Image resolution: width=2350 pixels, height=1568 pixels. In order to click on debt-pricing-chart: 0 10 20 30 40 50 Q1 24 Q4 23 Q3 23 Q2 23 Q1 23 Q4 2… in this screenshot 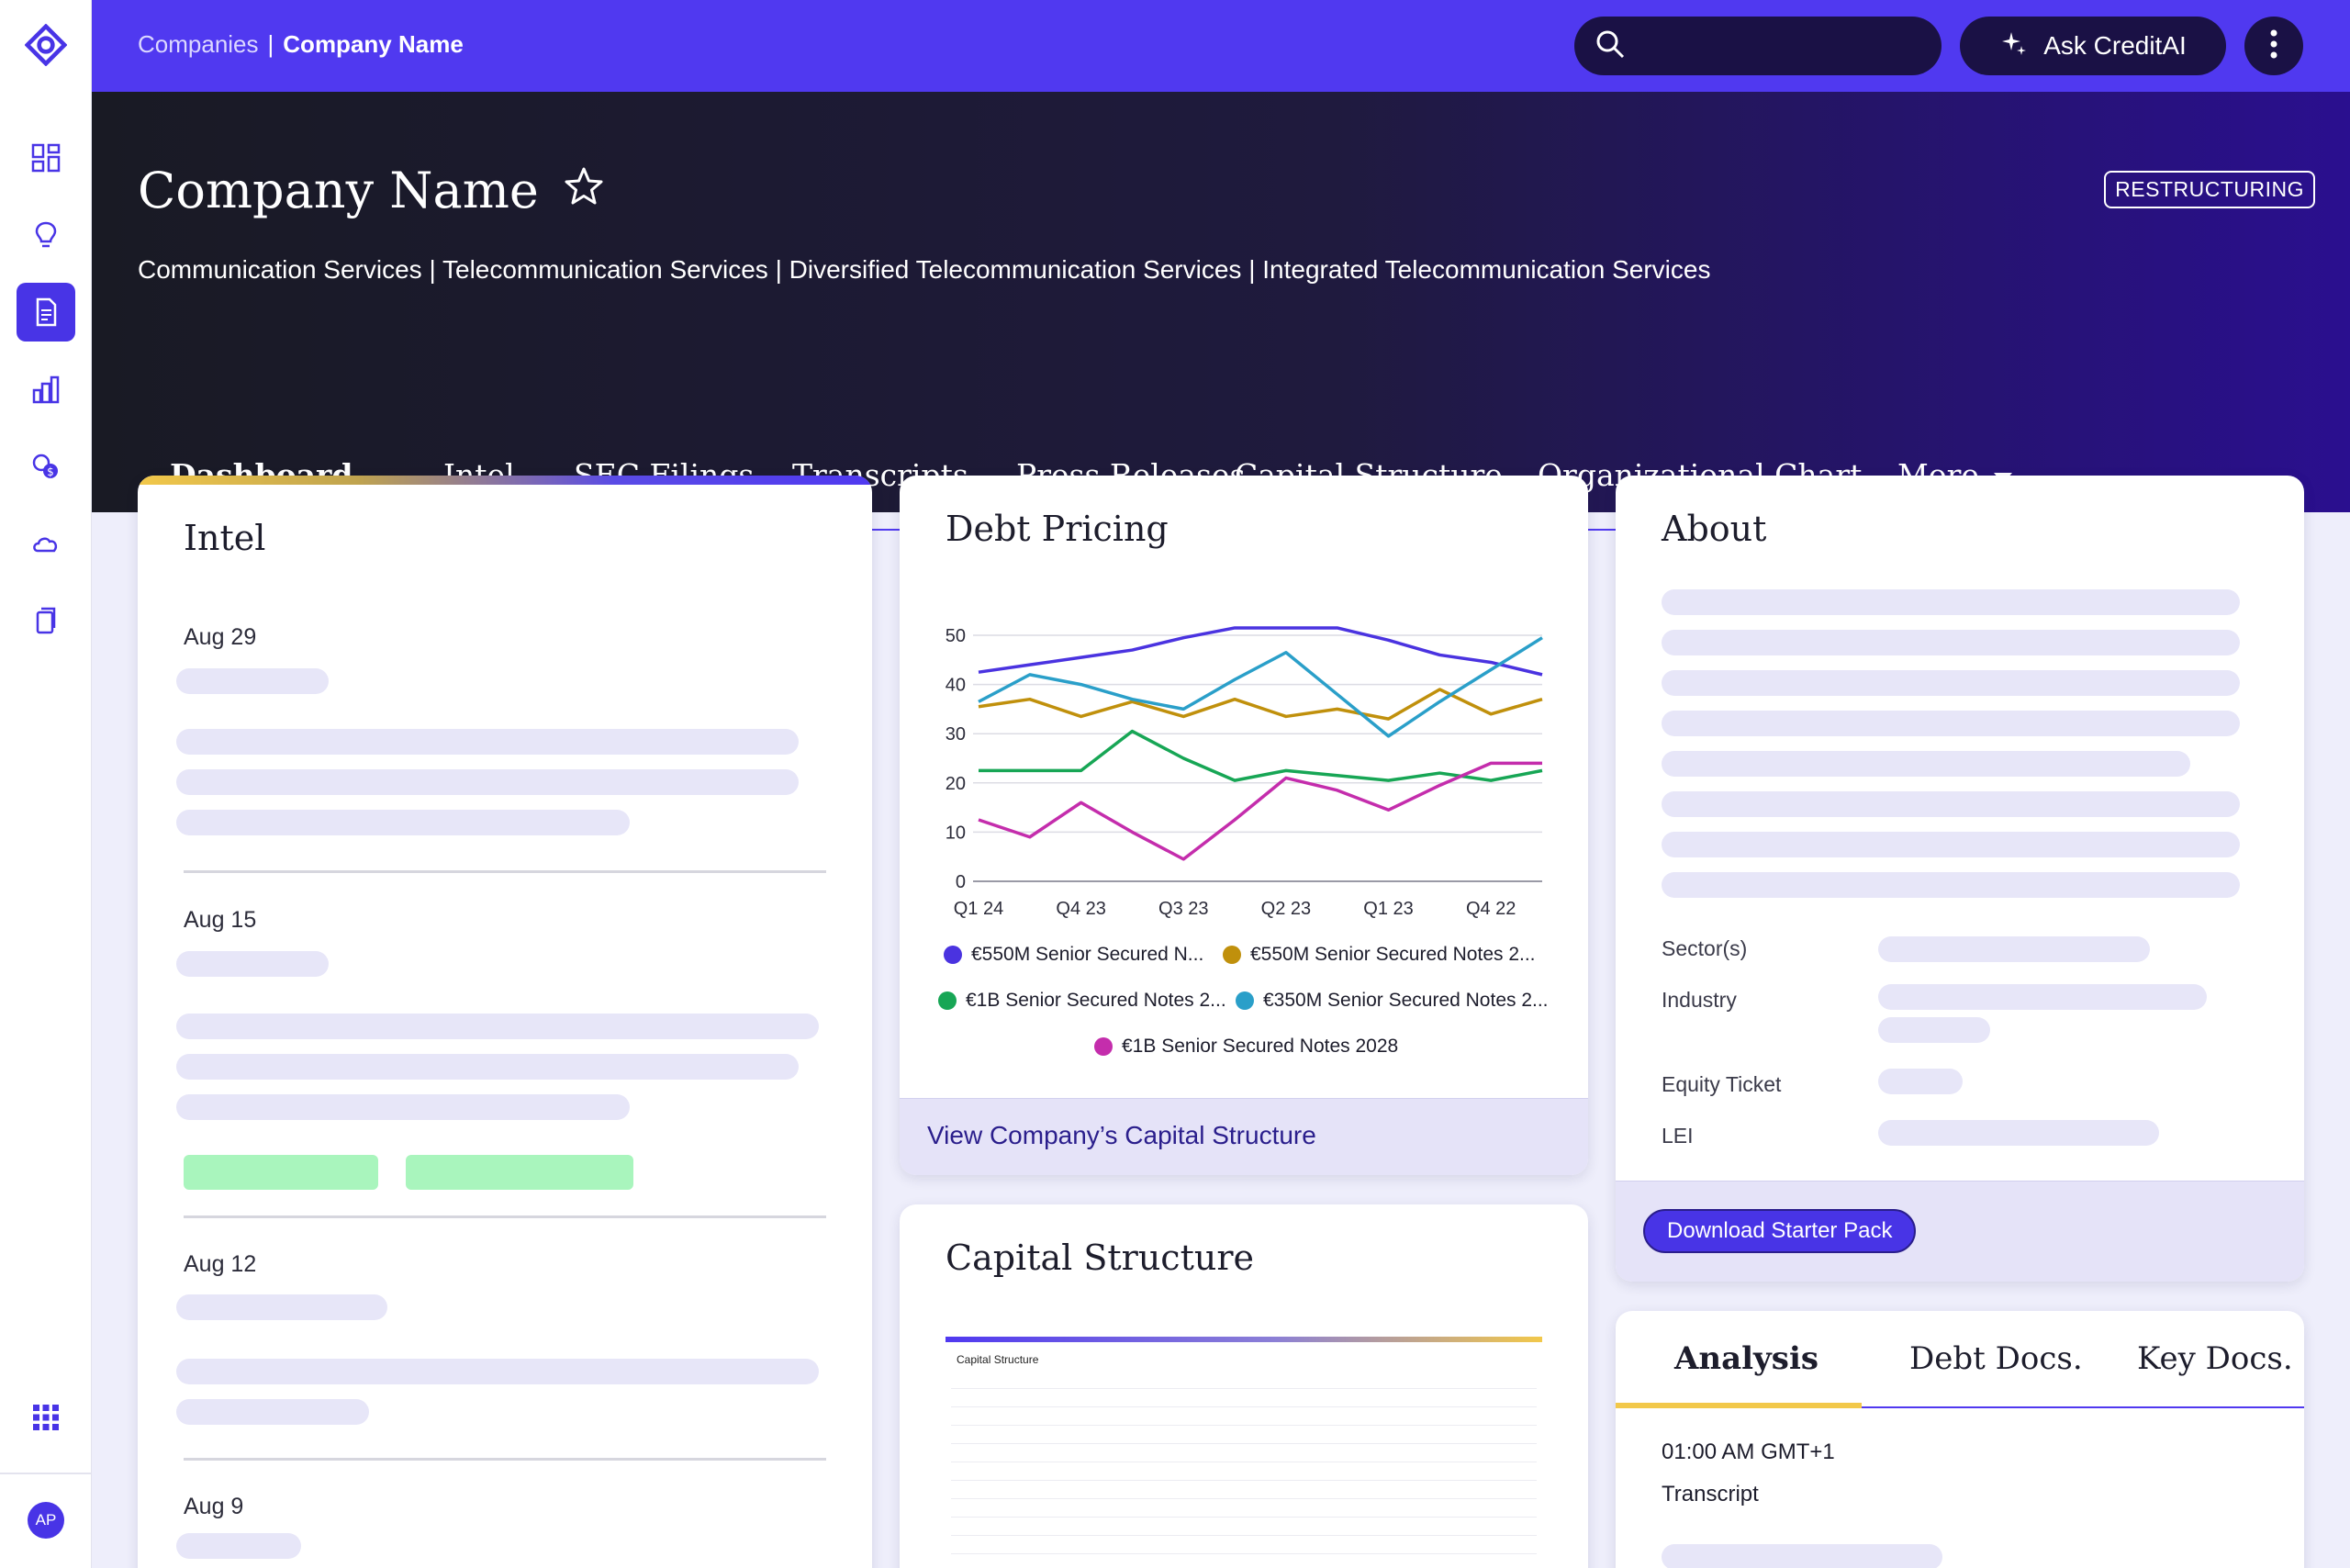, I will do `click(1244, 772)`.